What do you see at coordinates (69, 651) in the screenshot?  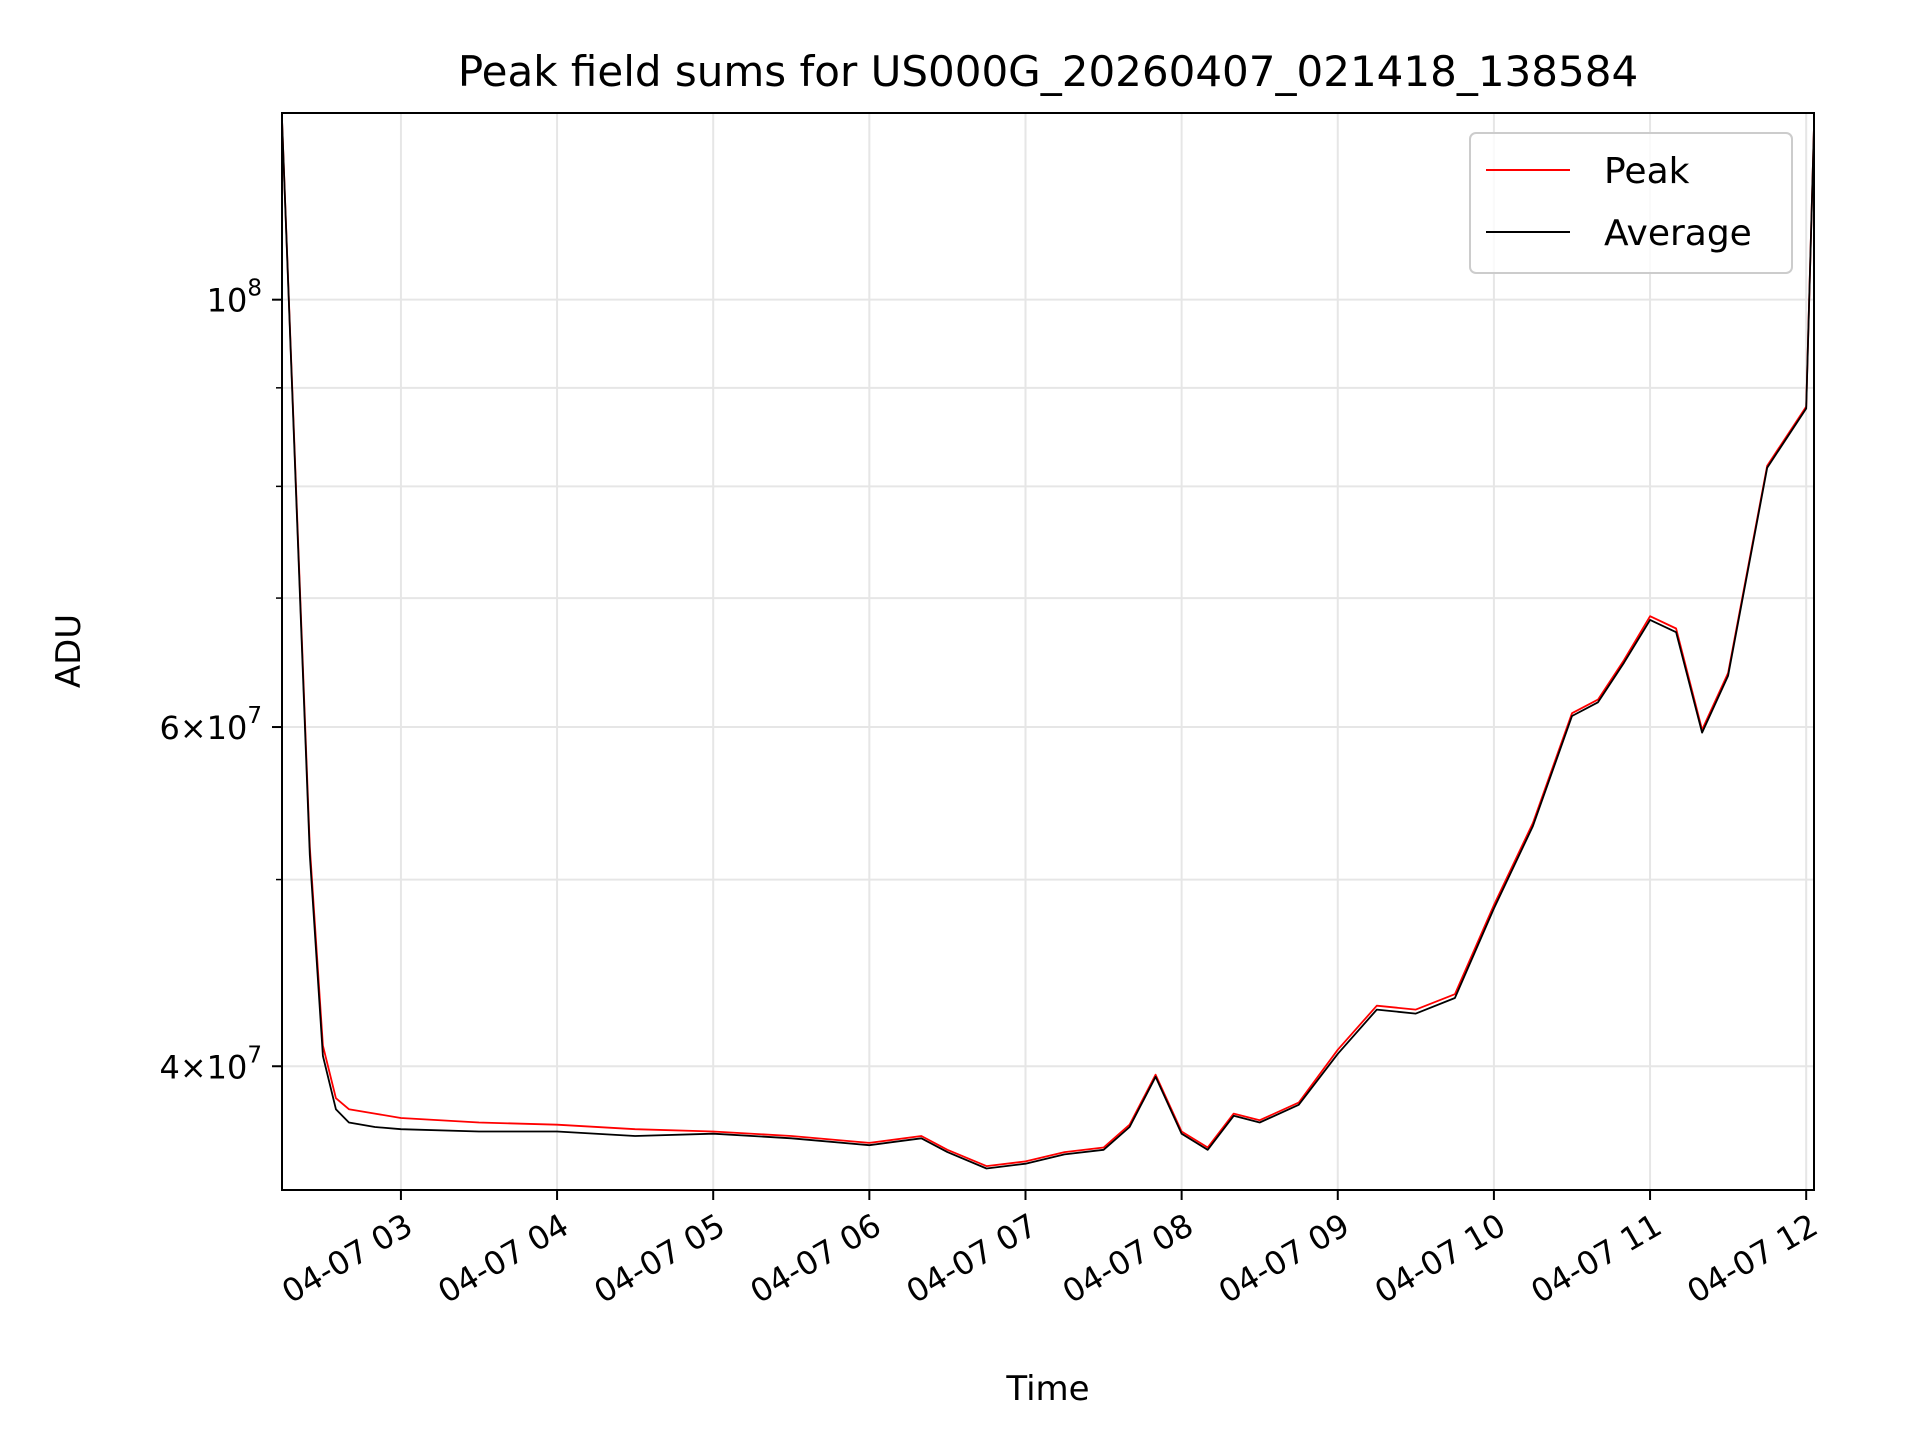 I see `y-axis-label: ADU` at bounding box center [69, 651].